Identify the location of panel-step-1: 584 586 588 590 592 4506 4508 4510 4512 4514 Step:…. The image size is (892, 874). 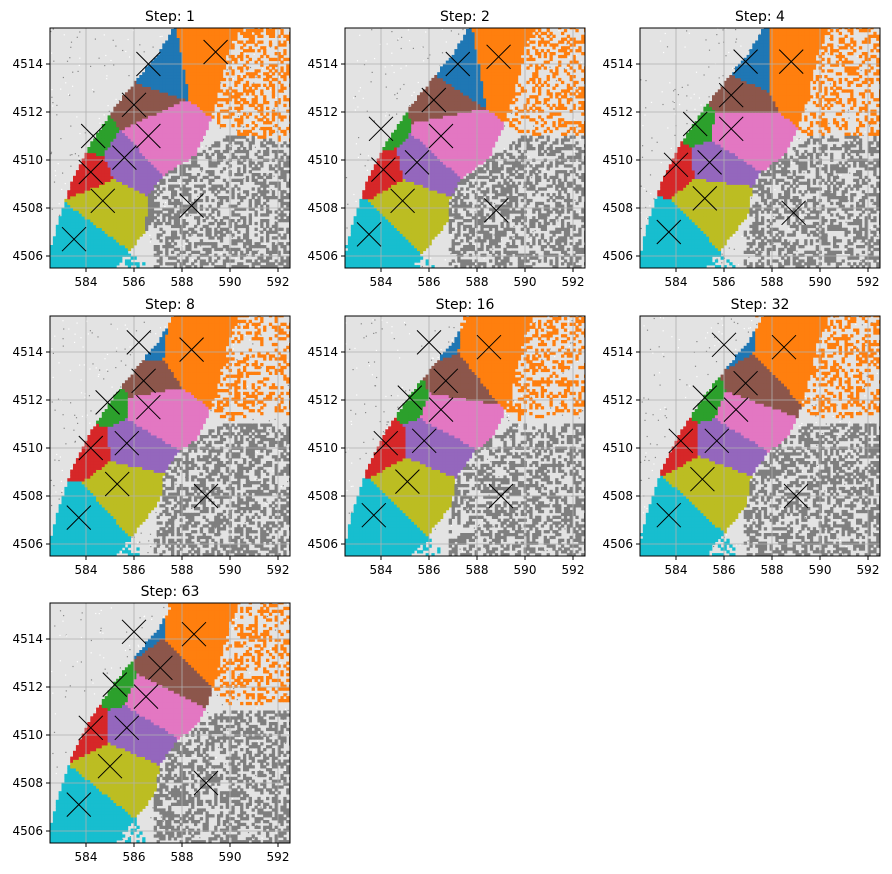
(446, 149).